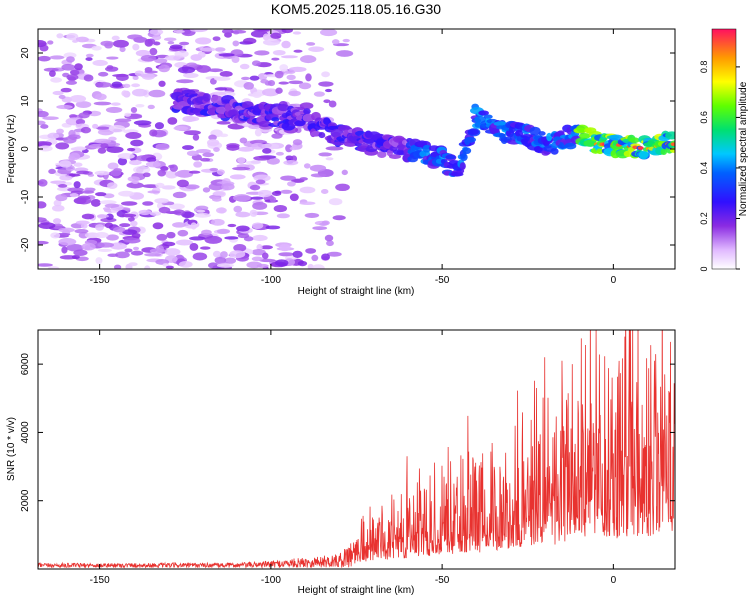  What do you see at coordinates (25, 196) in the screenshot?
I see `spectrogram-y-tick-label: -10` at bounding box center [25, 196].